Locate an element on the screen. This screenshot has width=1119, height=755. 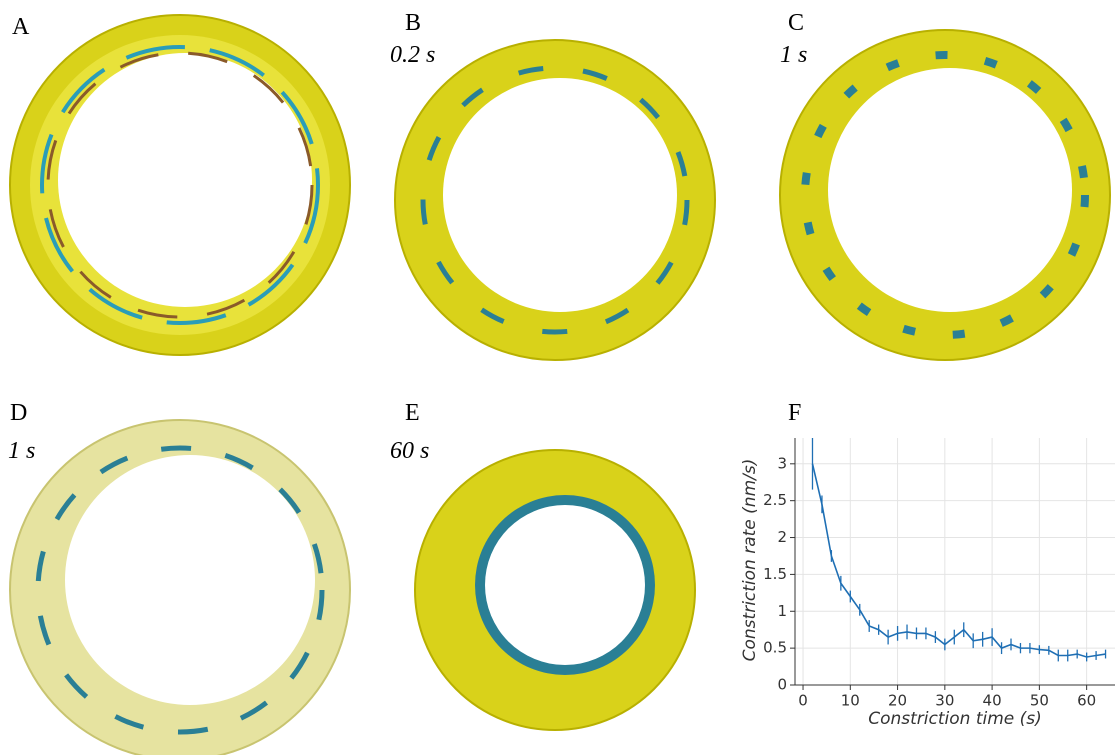
ring-e is located at coordinates (555, 590).